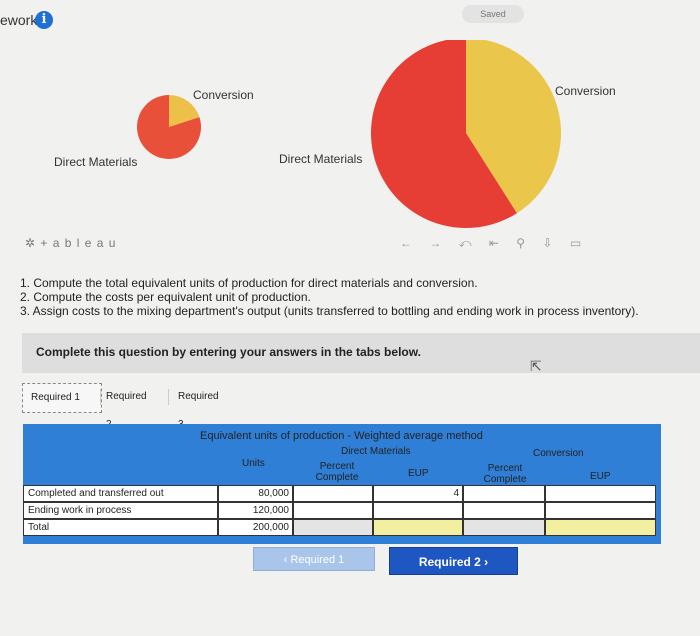 This screenshot has width=700, height=636. I want to click on group-header-conversion: Conversion, so click(558, 453).